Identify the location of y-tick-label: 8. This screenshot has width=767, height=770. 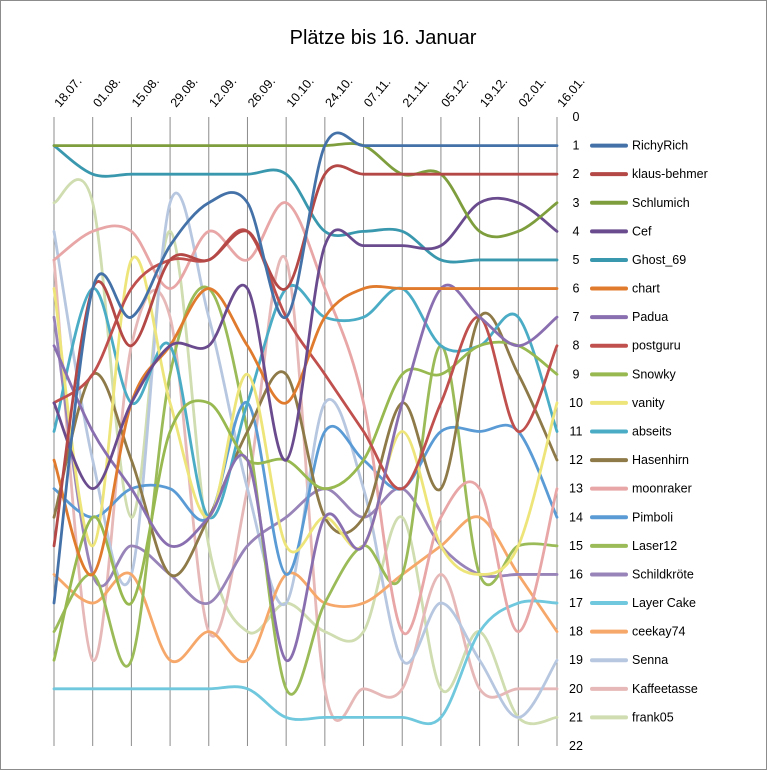
(576, 346).